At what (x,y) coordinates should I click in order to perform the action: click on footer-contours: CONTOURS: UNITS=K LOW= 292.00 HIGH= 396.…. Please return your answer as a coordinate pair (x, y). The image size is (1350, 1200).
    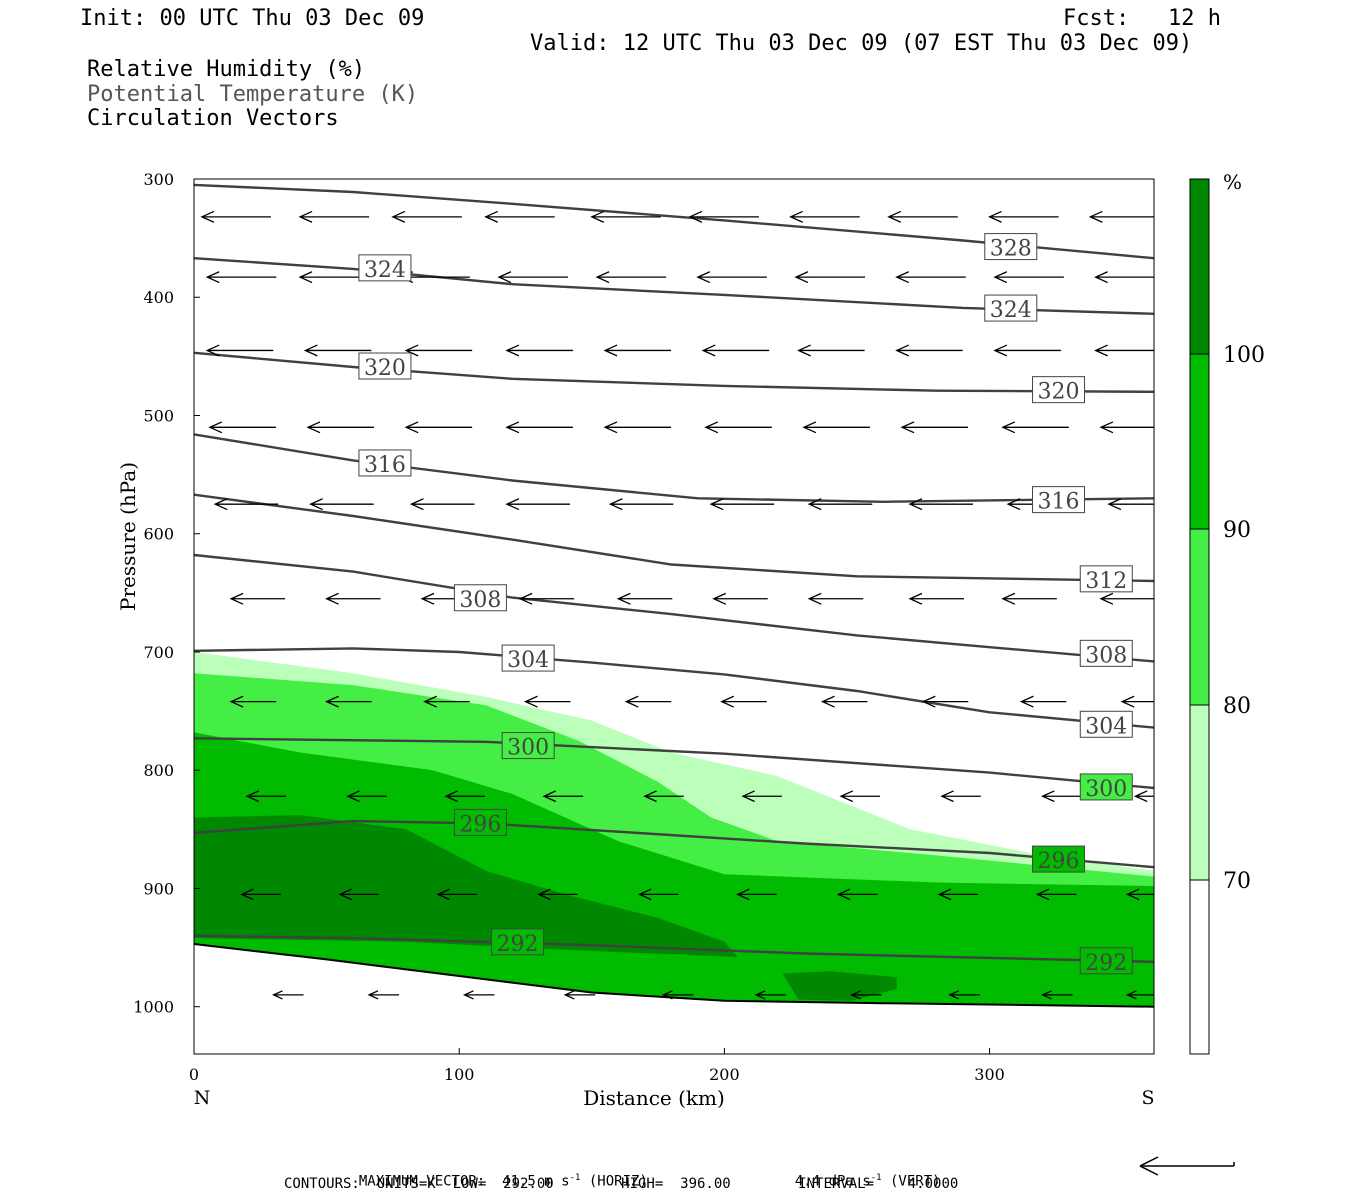
    Looking at the image, I should click on (621, 1184).